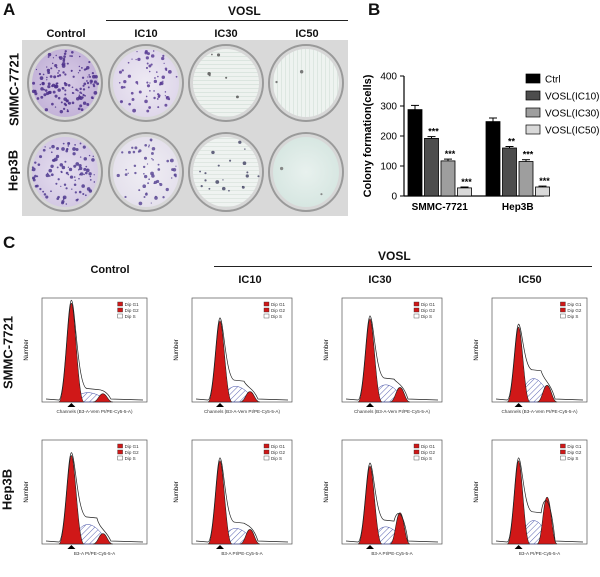 This screenshot has height=577, width=600. Describe the element at coordinates (572, 97) in the screenshot. I see `legend-label: VOSL(IC10)` at that location.